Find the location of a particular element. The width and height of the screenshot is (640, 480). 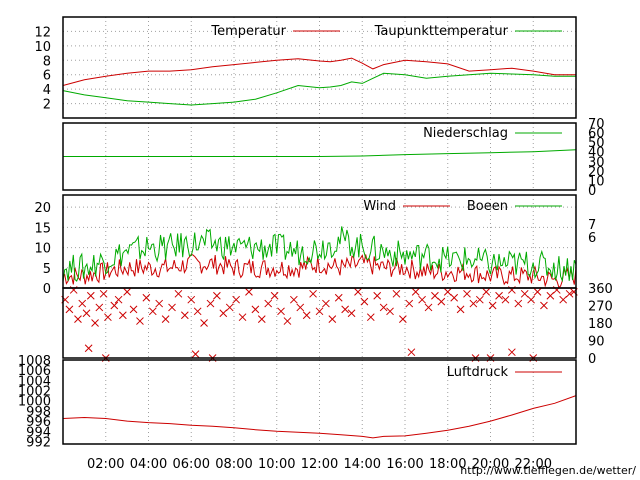

panel-frame is located at coordinates (319, 156).